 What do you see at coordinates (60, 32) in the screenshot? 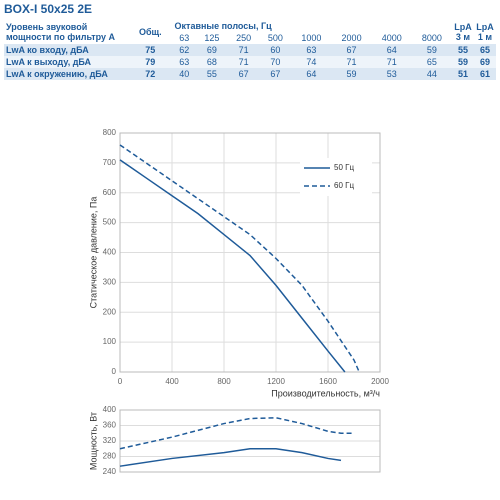
I see `table-cell: Уровень звуковой мощности по фильтру А` at bounding box center [60, 32].